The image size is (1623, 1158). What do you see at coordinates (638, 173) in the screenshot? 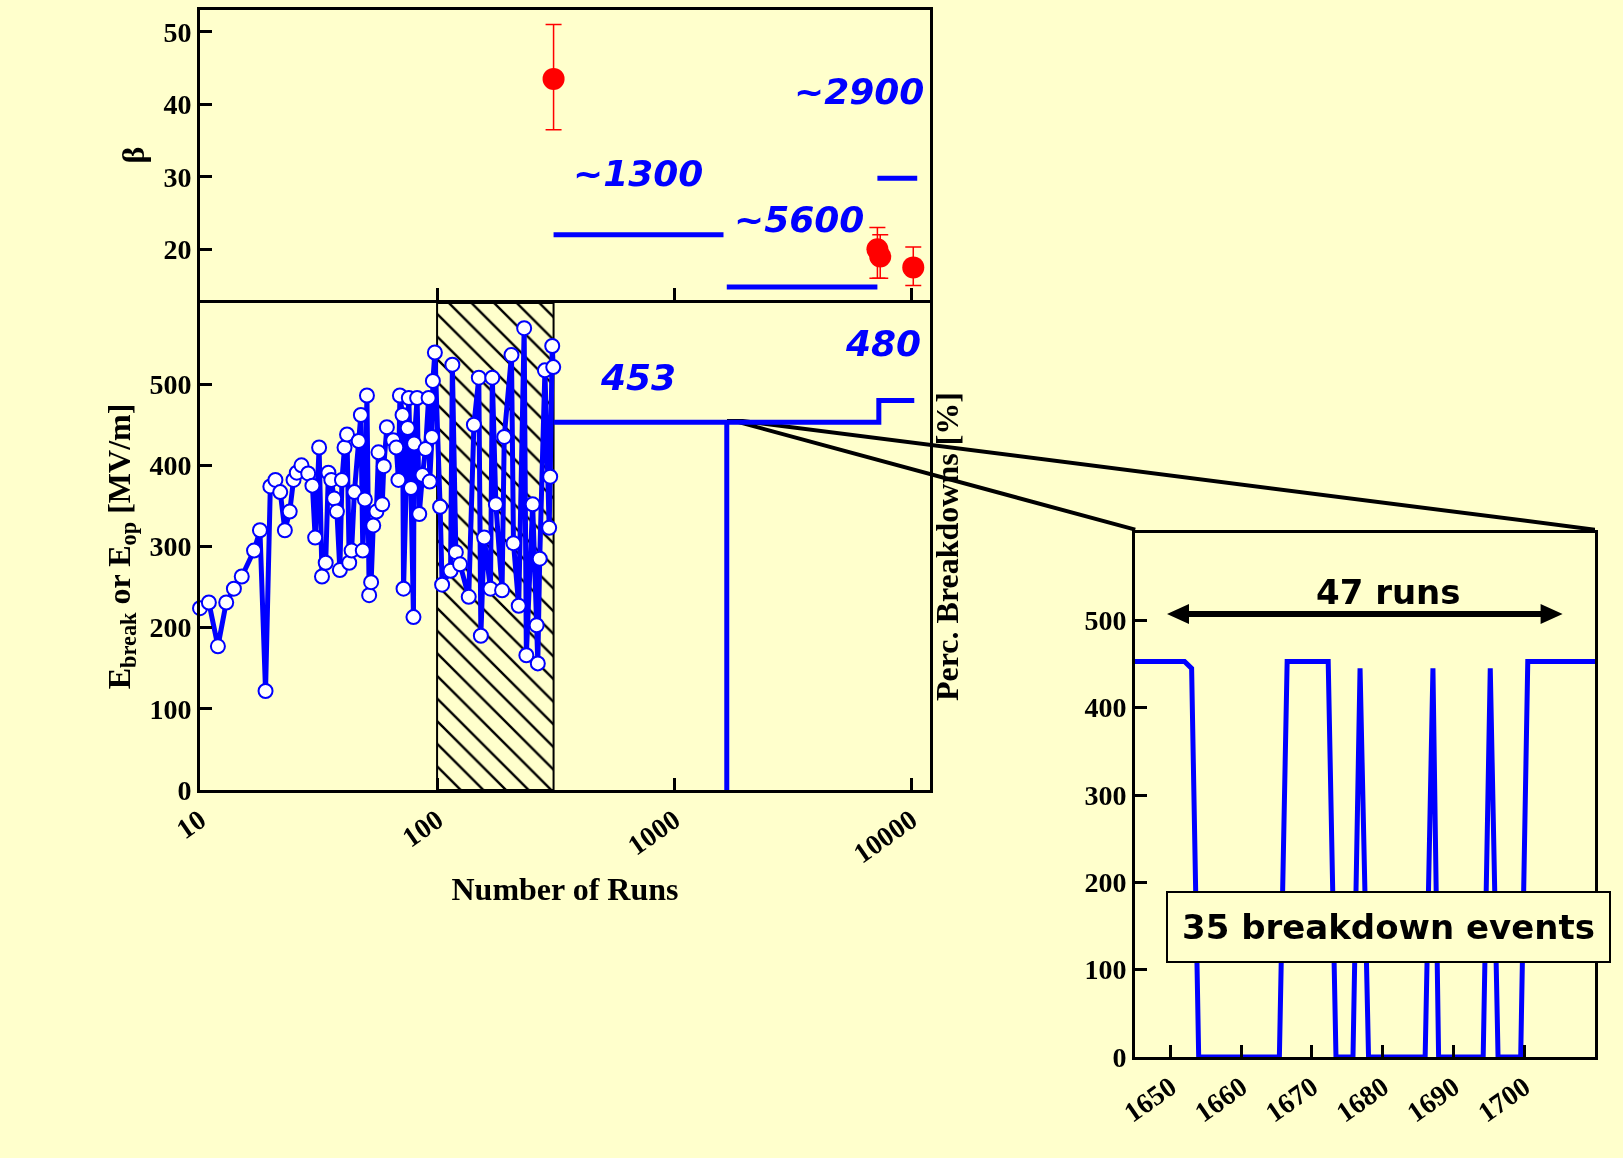
I see `annotation: ~1300` at bounding box center [638, 173].